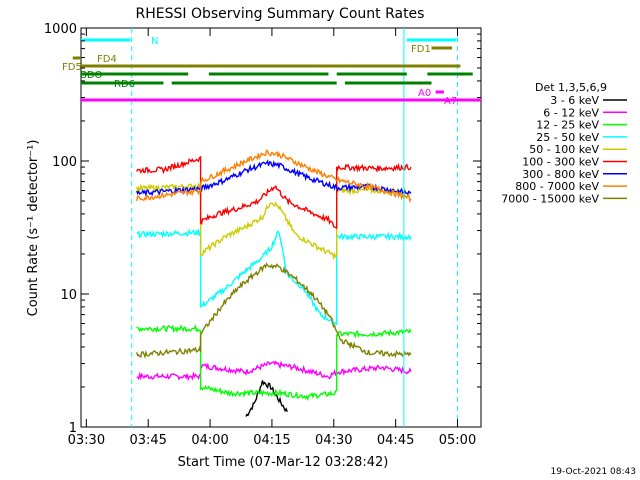 This screenshot has height=480, width=640. Describe the element at coordinates (567, 137) in the screenshot. I see `legend-label-3: 25 - 50 keV` at that location.